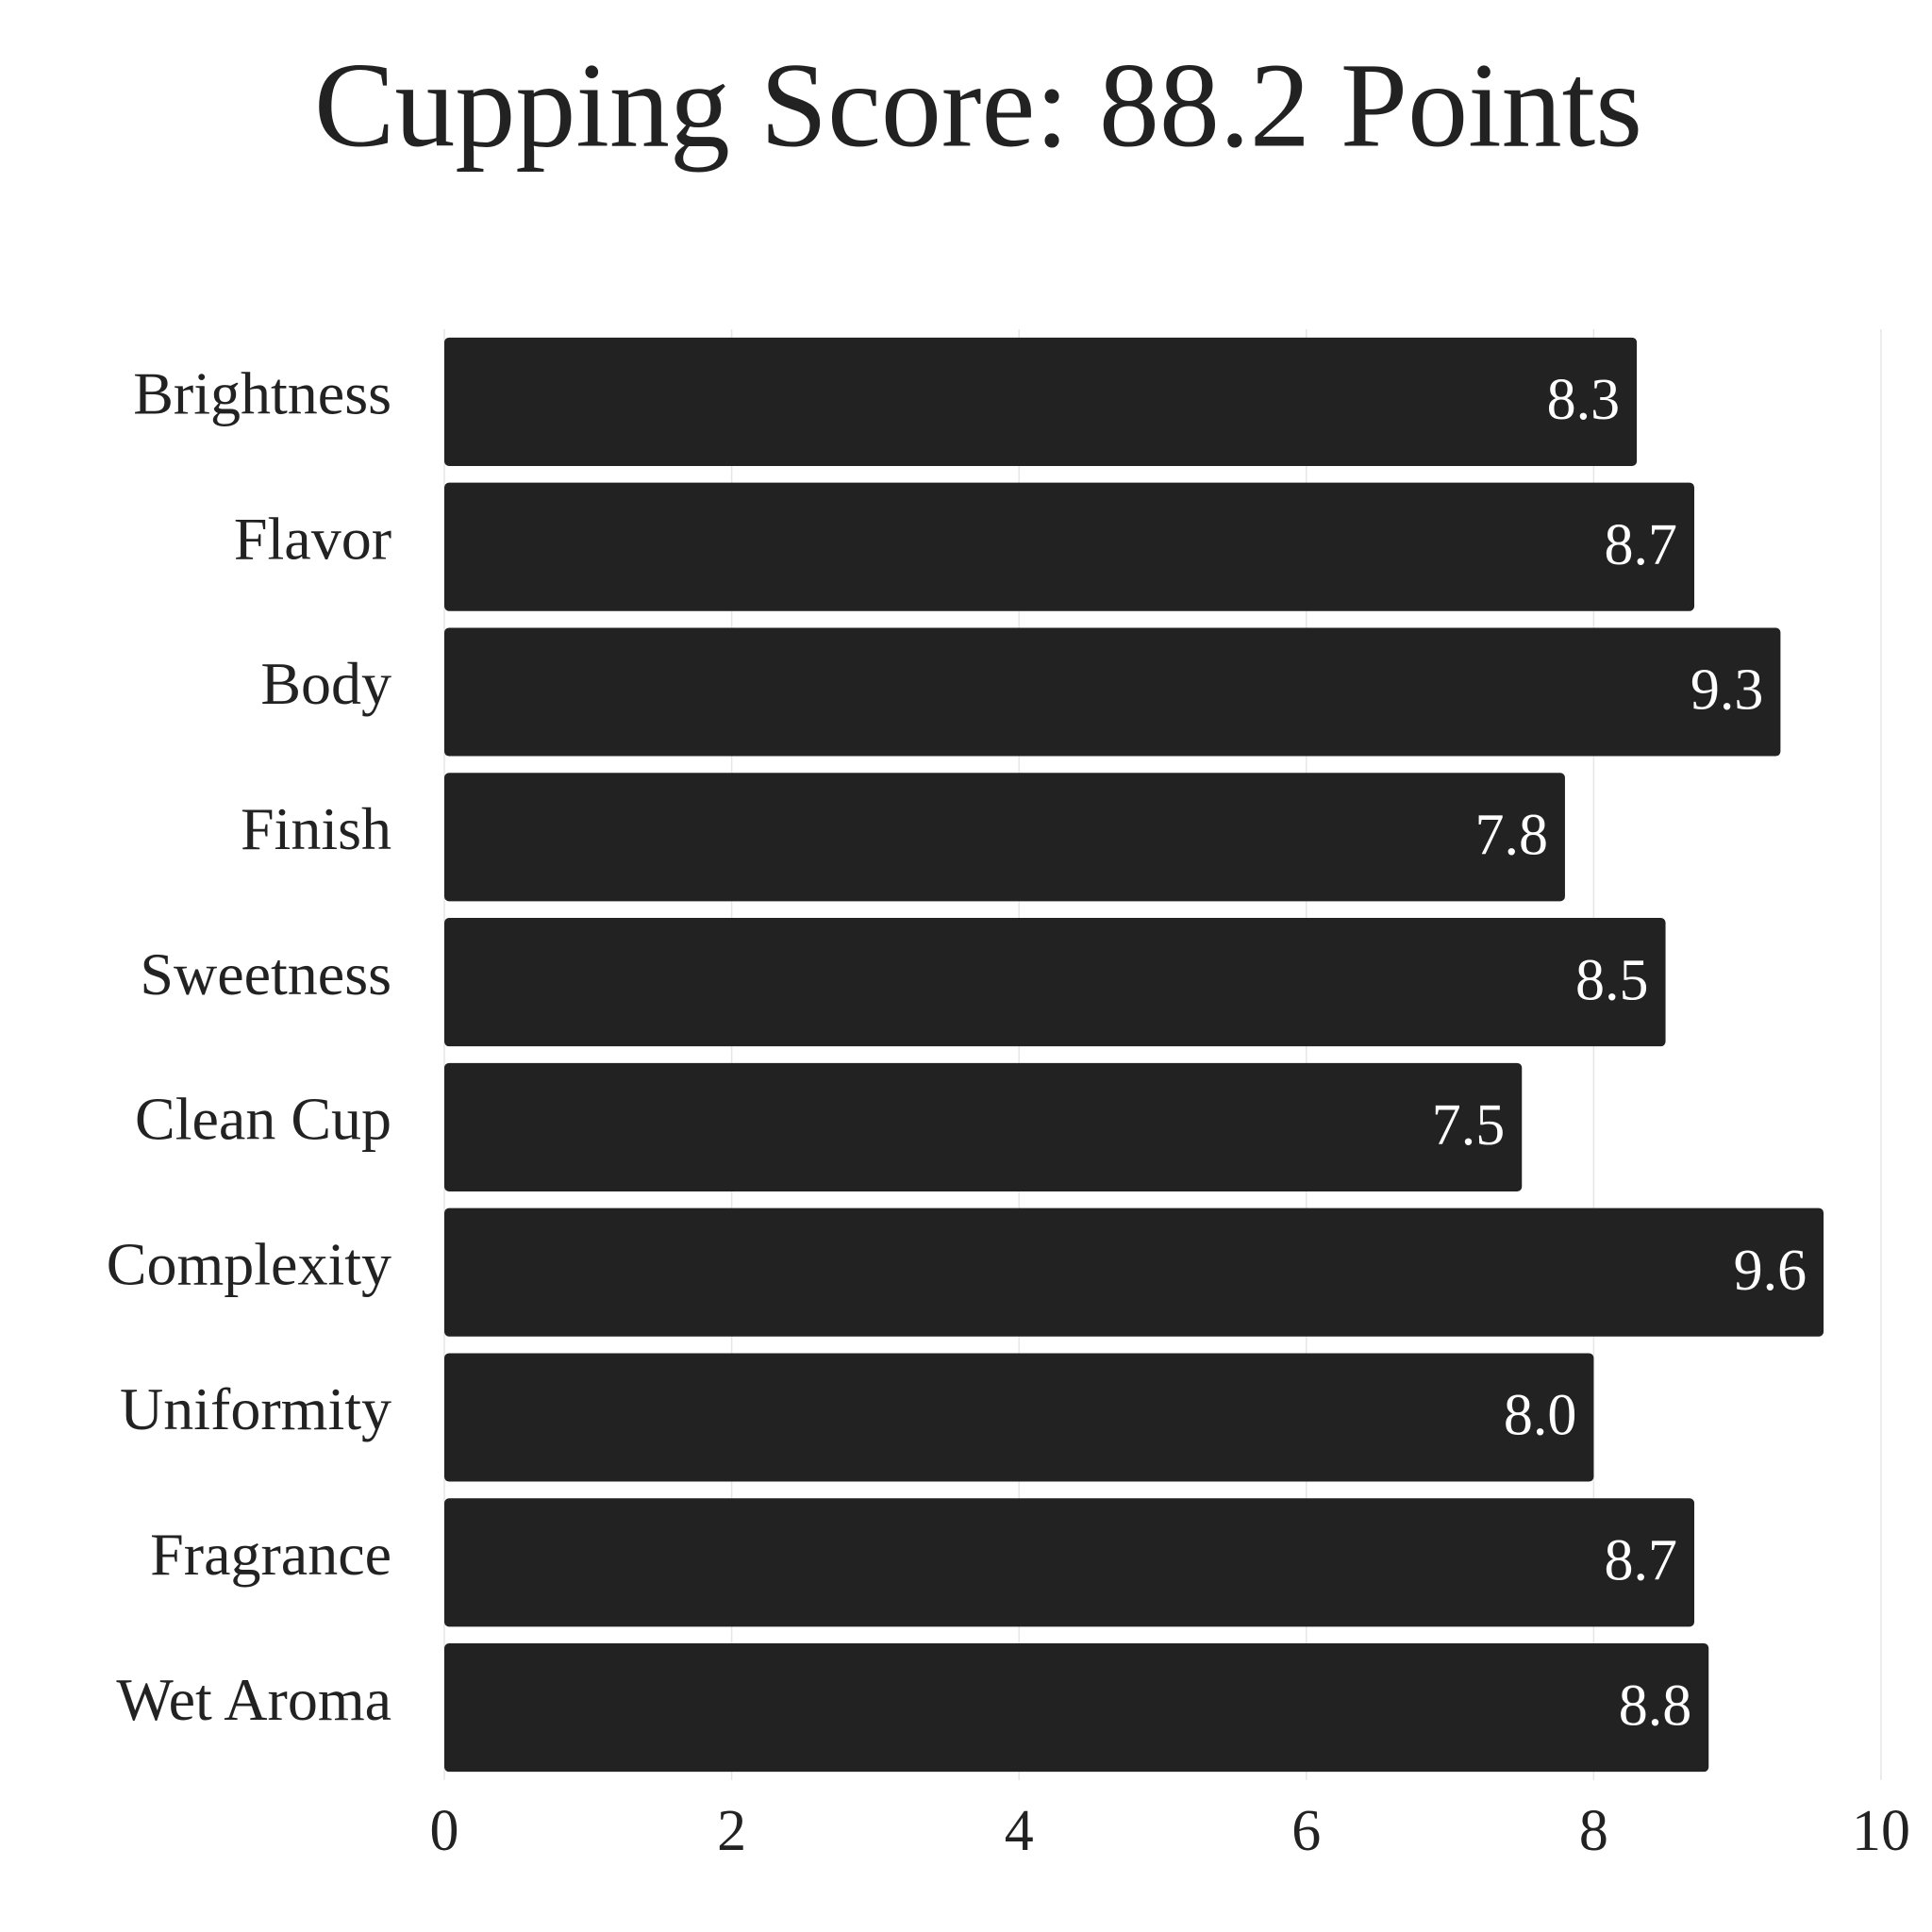 The height and width of the screenshot is (1932, 1932). I want to click on value-label: 8.3, so click(1584, 400).